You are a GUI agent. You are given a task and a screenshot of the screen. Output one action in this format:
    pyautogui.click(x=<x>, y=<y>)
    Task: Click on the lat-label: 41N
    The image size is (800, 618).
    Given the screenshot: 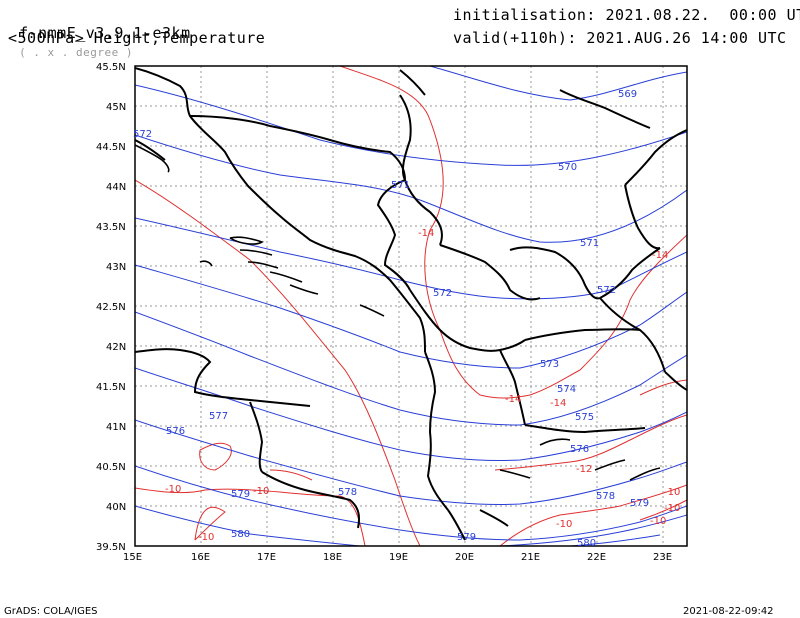 What is the action you would take?
    pyautogui.click(x=116, y=427)
    